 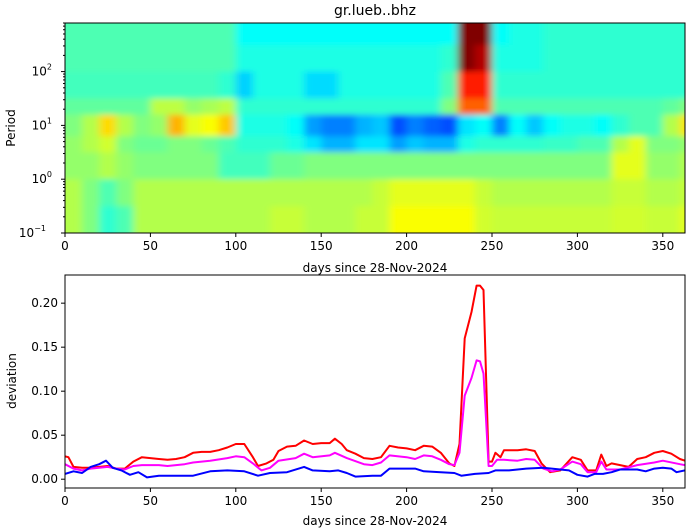 What do you see at coordinates (44, 303) in the screenshot?
I see `y-tick-label: 0.20` at bounding box center [44, 303].